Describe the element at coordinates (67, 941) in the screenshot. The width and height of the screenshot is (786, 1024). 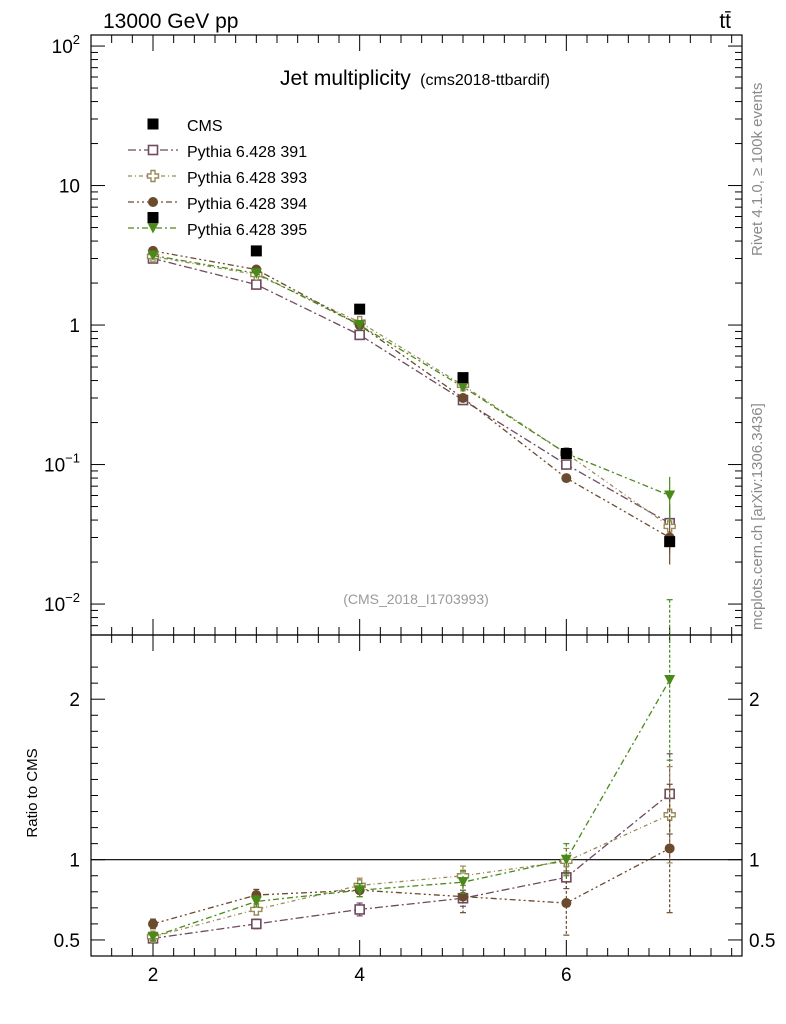
I see `y-tick-label-ratio: 0.5` at that location.